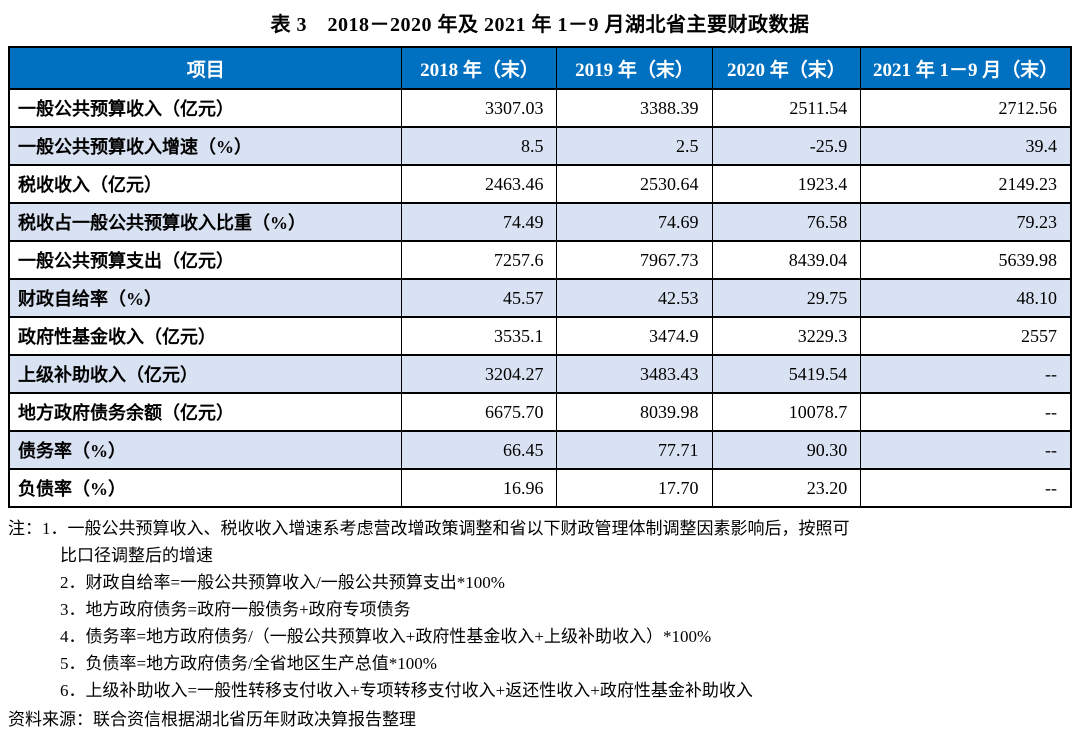 This screenshot has width=1080, height=745. I want to click on cell-value: 42.53, so click(634, 298).